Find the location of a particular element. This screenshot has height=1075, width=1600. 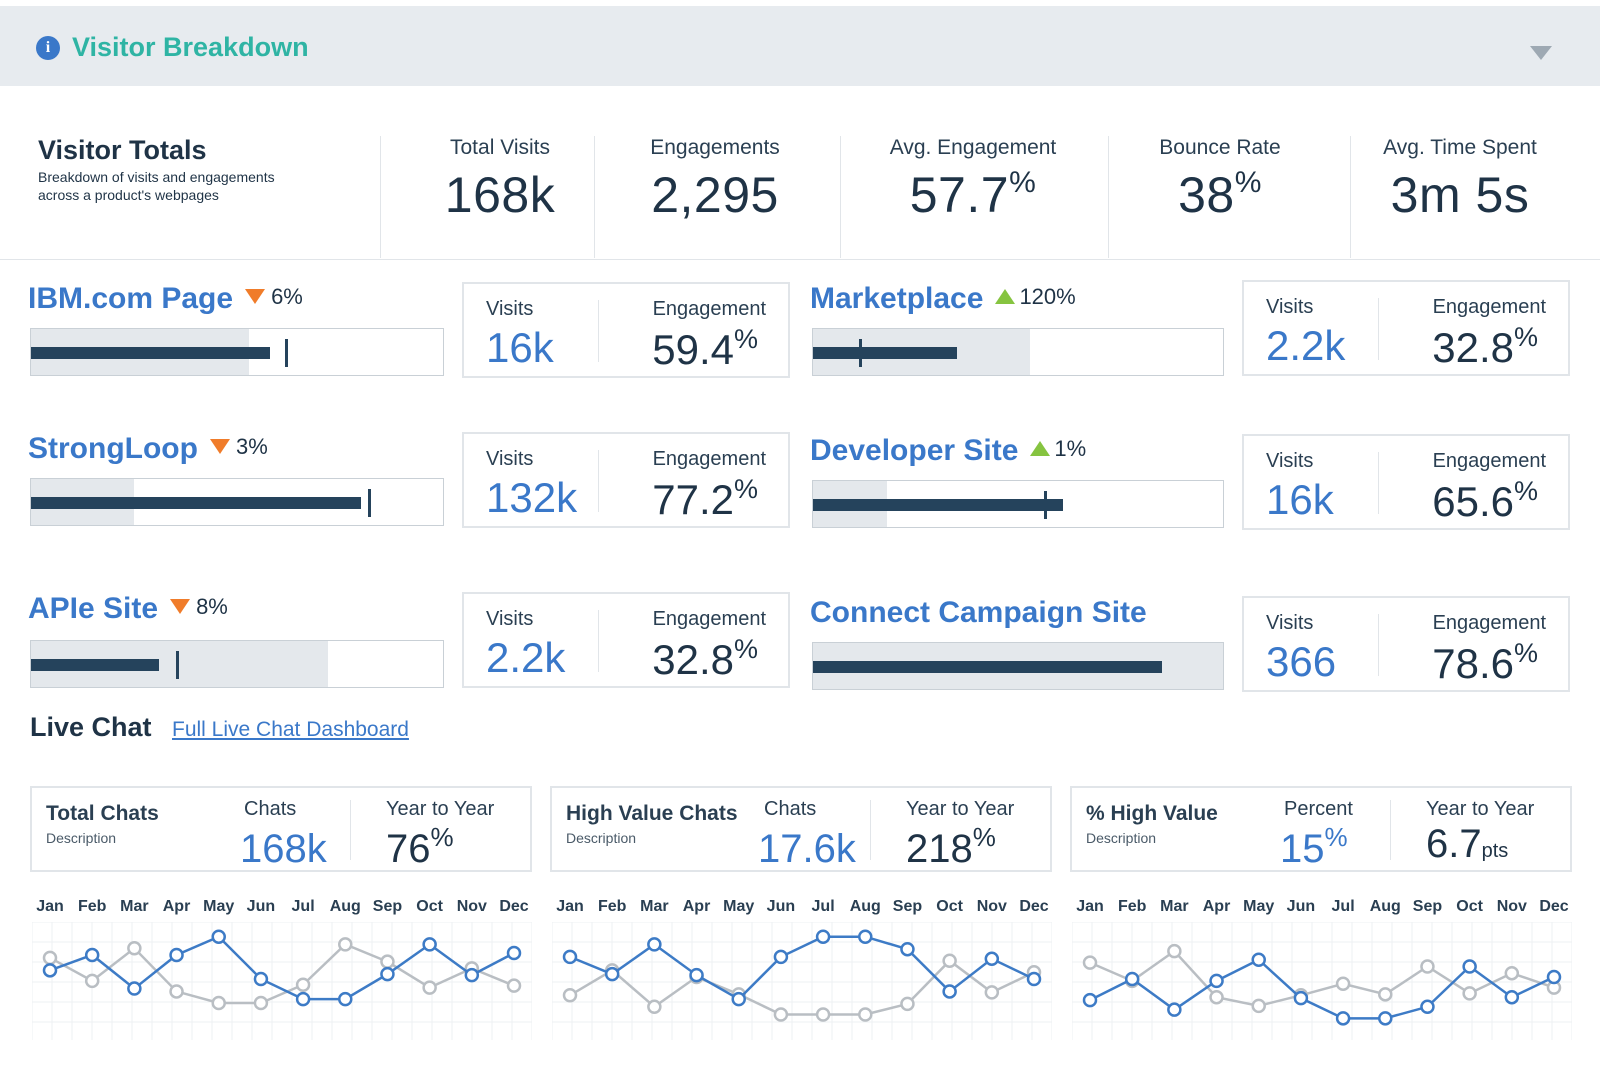

panel-header: i Visitor Breakdown is located at coordinates (800, 46).